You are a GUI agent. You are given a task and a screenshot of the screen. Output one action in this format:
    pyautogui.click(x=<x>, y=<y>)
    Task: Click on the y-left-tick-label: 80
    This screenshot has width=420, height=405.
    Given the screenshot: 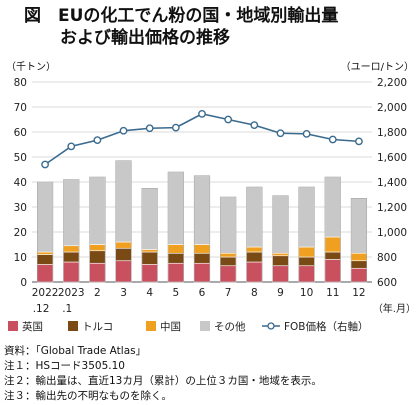 What is the action you would take?
    pyautogui.click(x=20, y=83)
    